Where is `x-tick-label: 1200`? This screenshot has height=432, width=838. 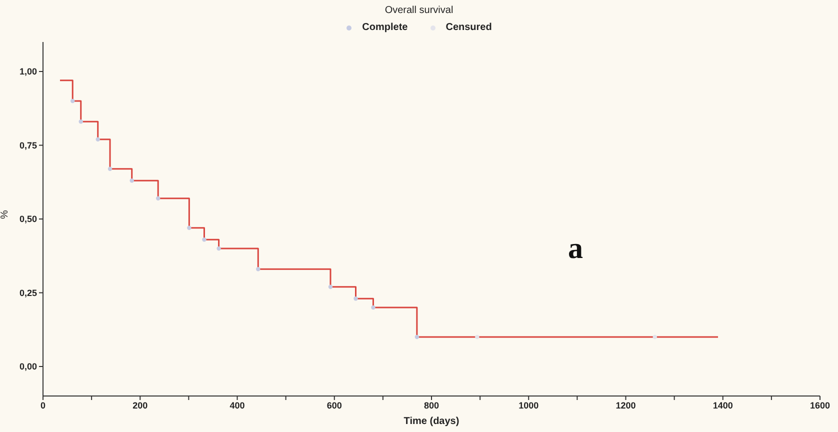 x-tick-label: 1200 is located at coordinates (626, 405).